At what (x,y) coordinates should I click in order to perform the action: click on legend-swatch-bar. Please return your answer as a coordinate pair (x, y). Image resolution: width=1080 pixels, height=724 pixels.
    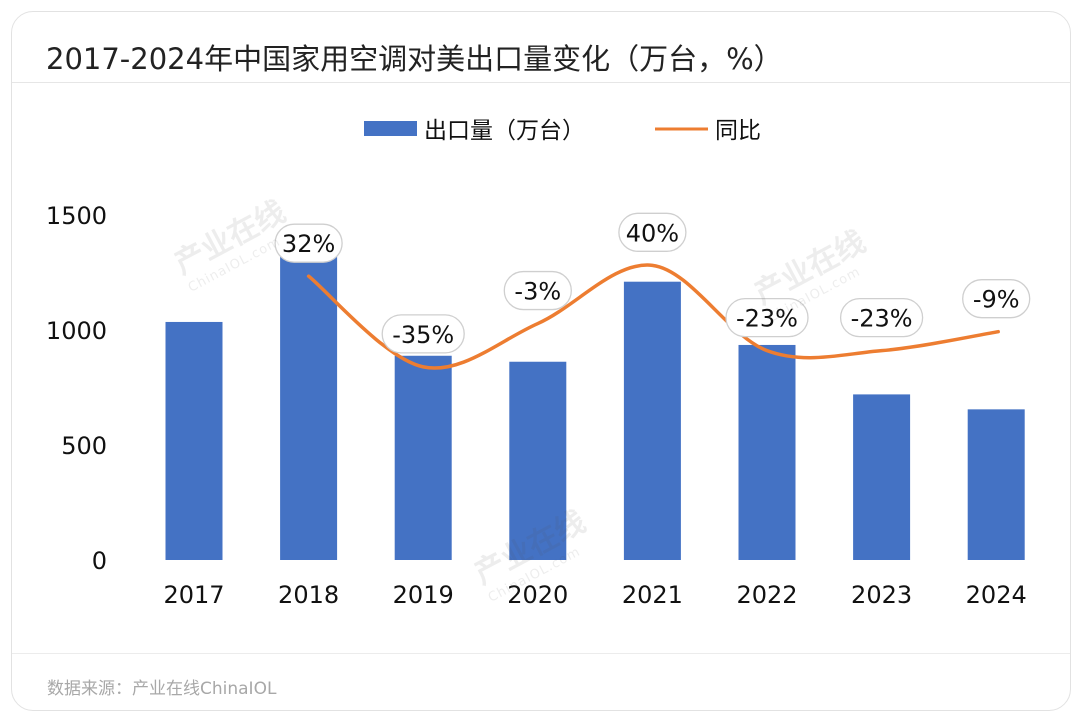
    Looking at the image, I should click on (390, 128).